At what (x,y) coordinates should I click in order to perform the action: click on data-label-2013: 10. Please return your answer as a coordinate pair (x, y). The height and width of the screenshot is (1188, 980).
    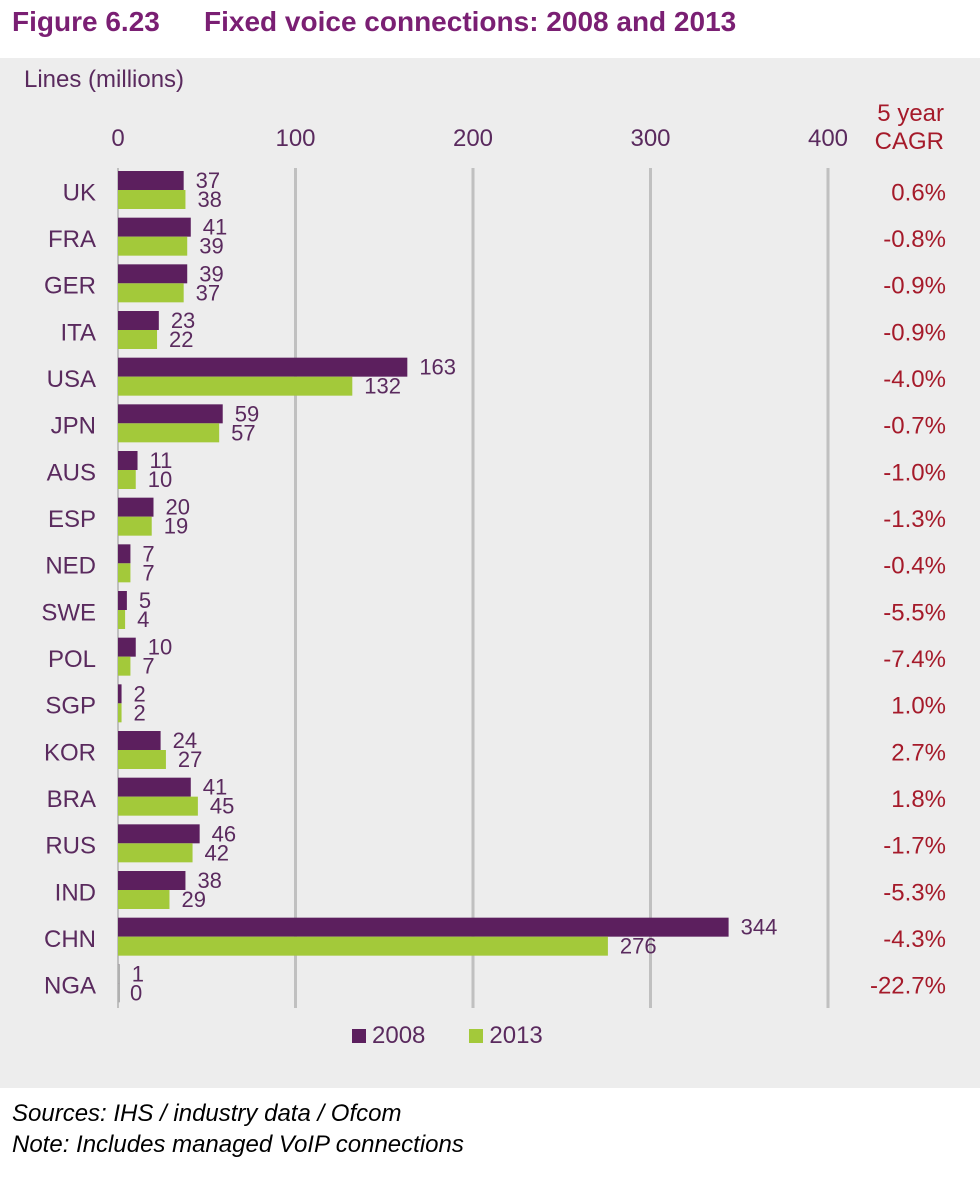
    Looking at the image, I should click on (160, 479).